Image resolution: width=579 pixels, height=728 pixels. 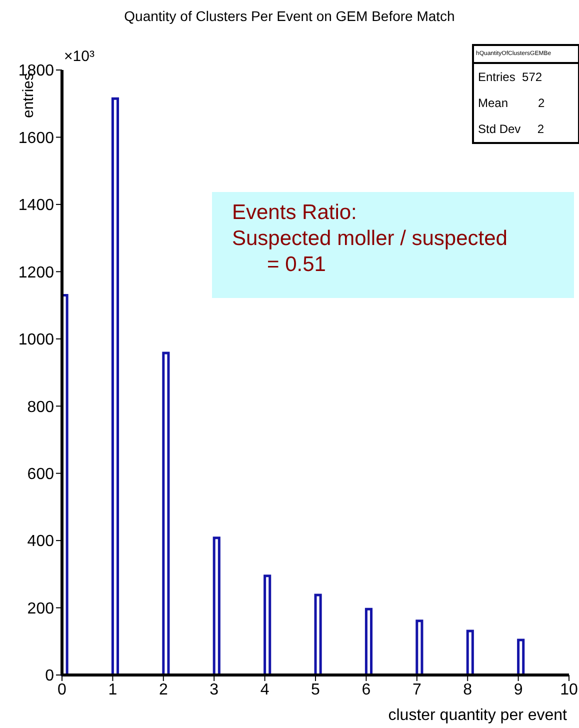 I want to click on annotation: Events Ratio:, so click(x=295, y=213).